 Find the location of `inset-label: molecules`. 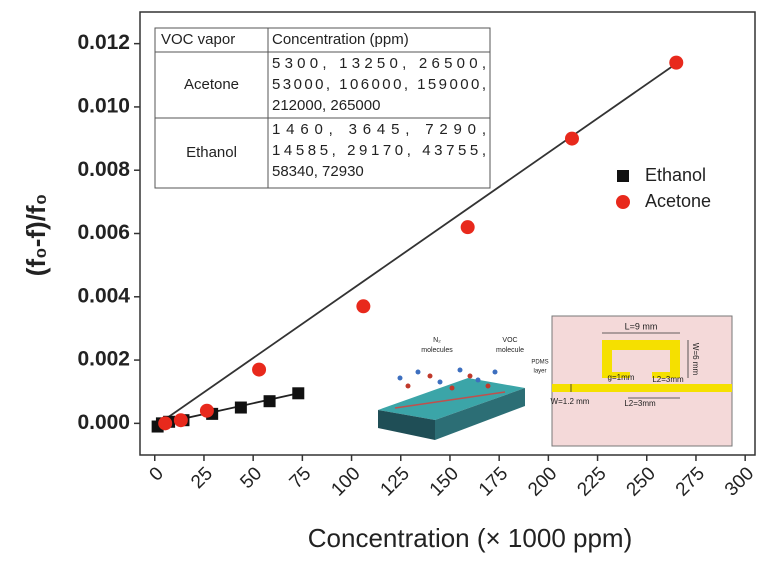

inset-label: molecules is located at coordinates (437, 350).